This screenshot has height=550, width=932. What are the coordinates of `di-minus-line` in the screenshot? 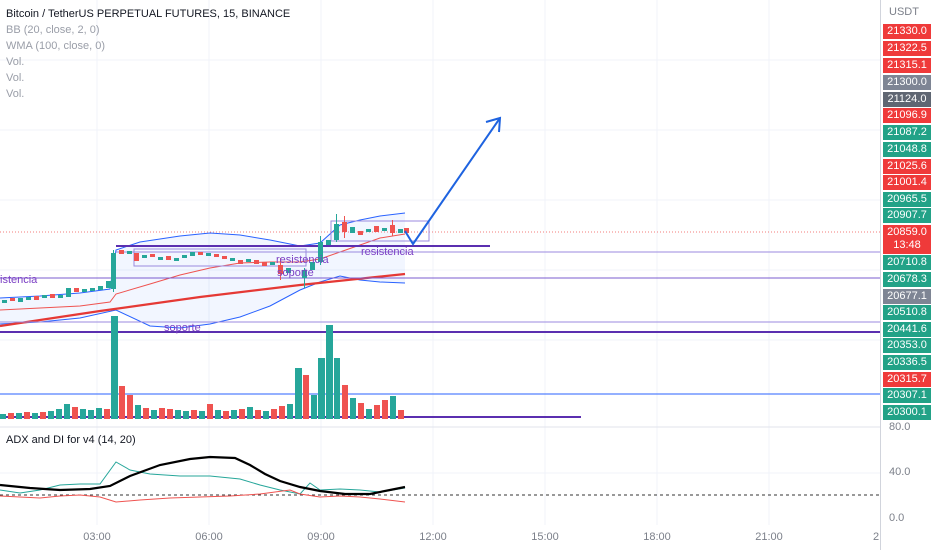 It's located at (203, 496).